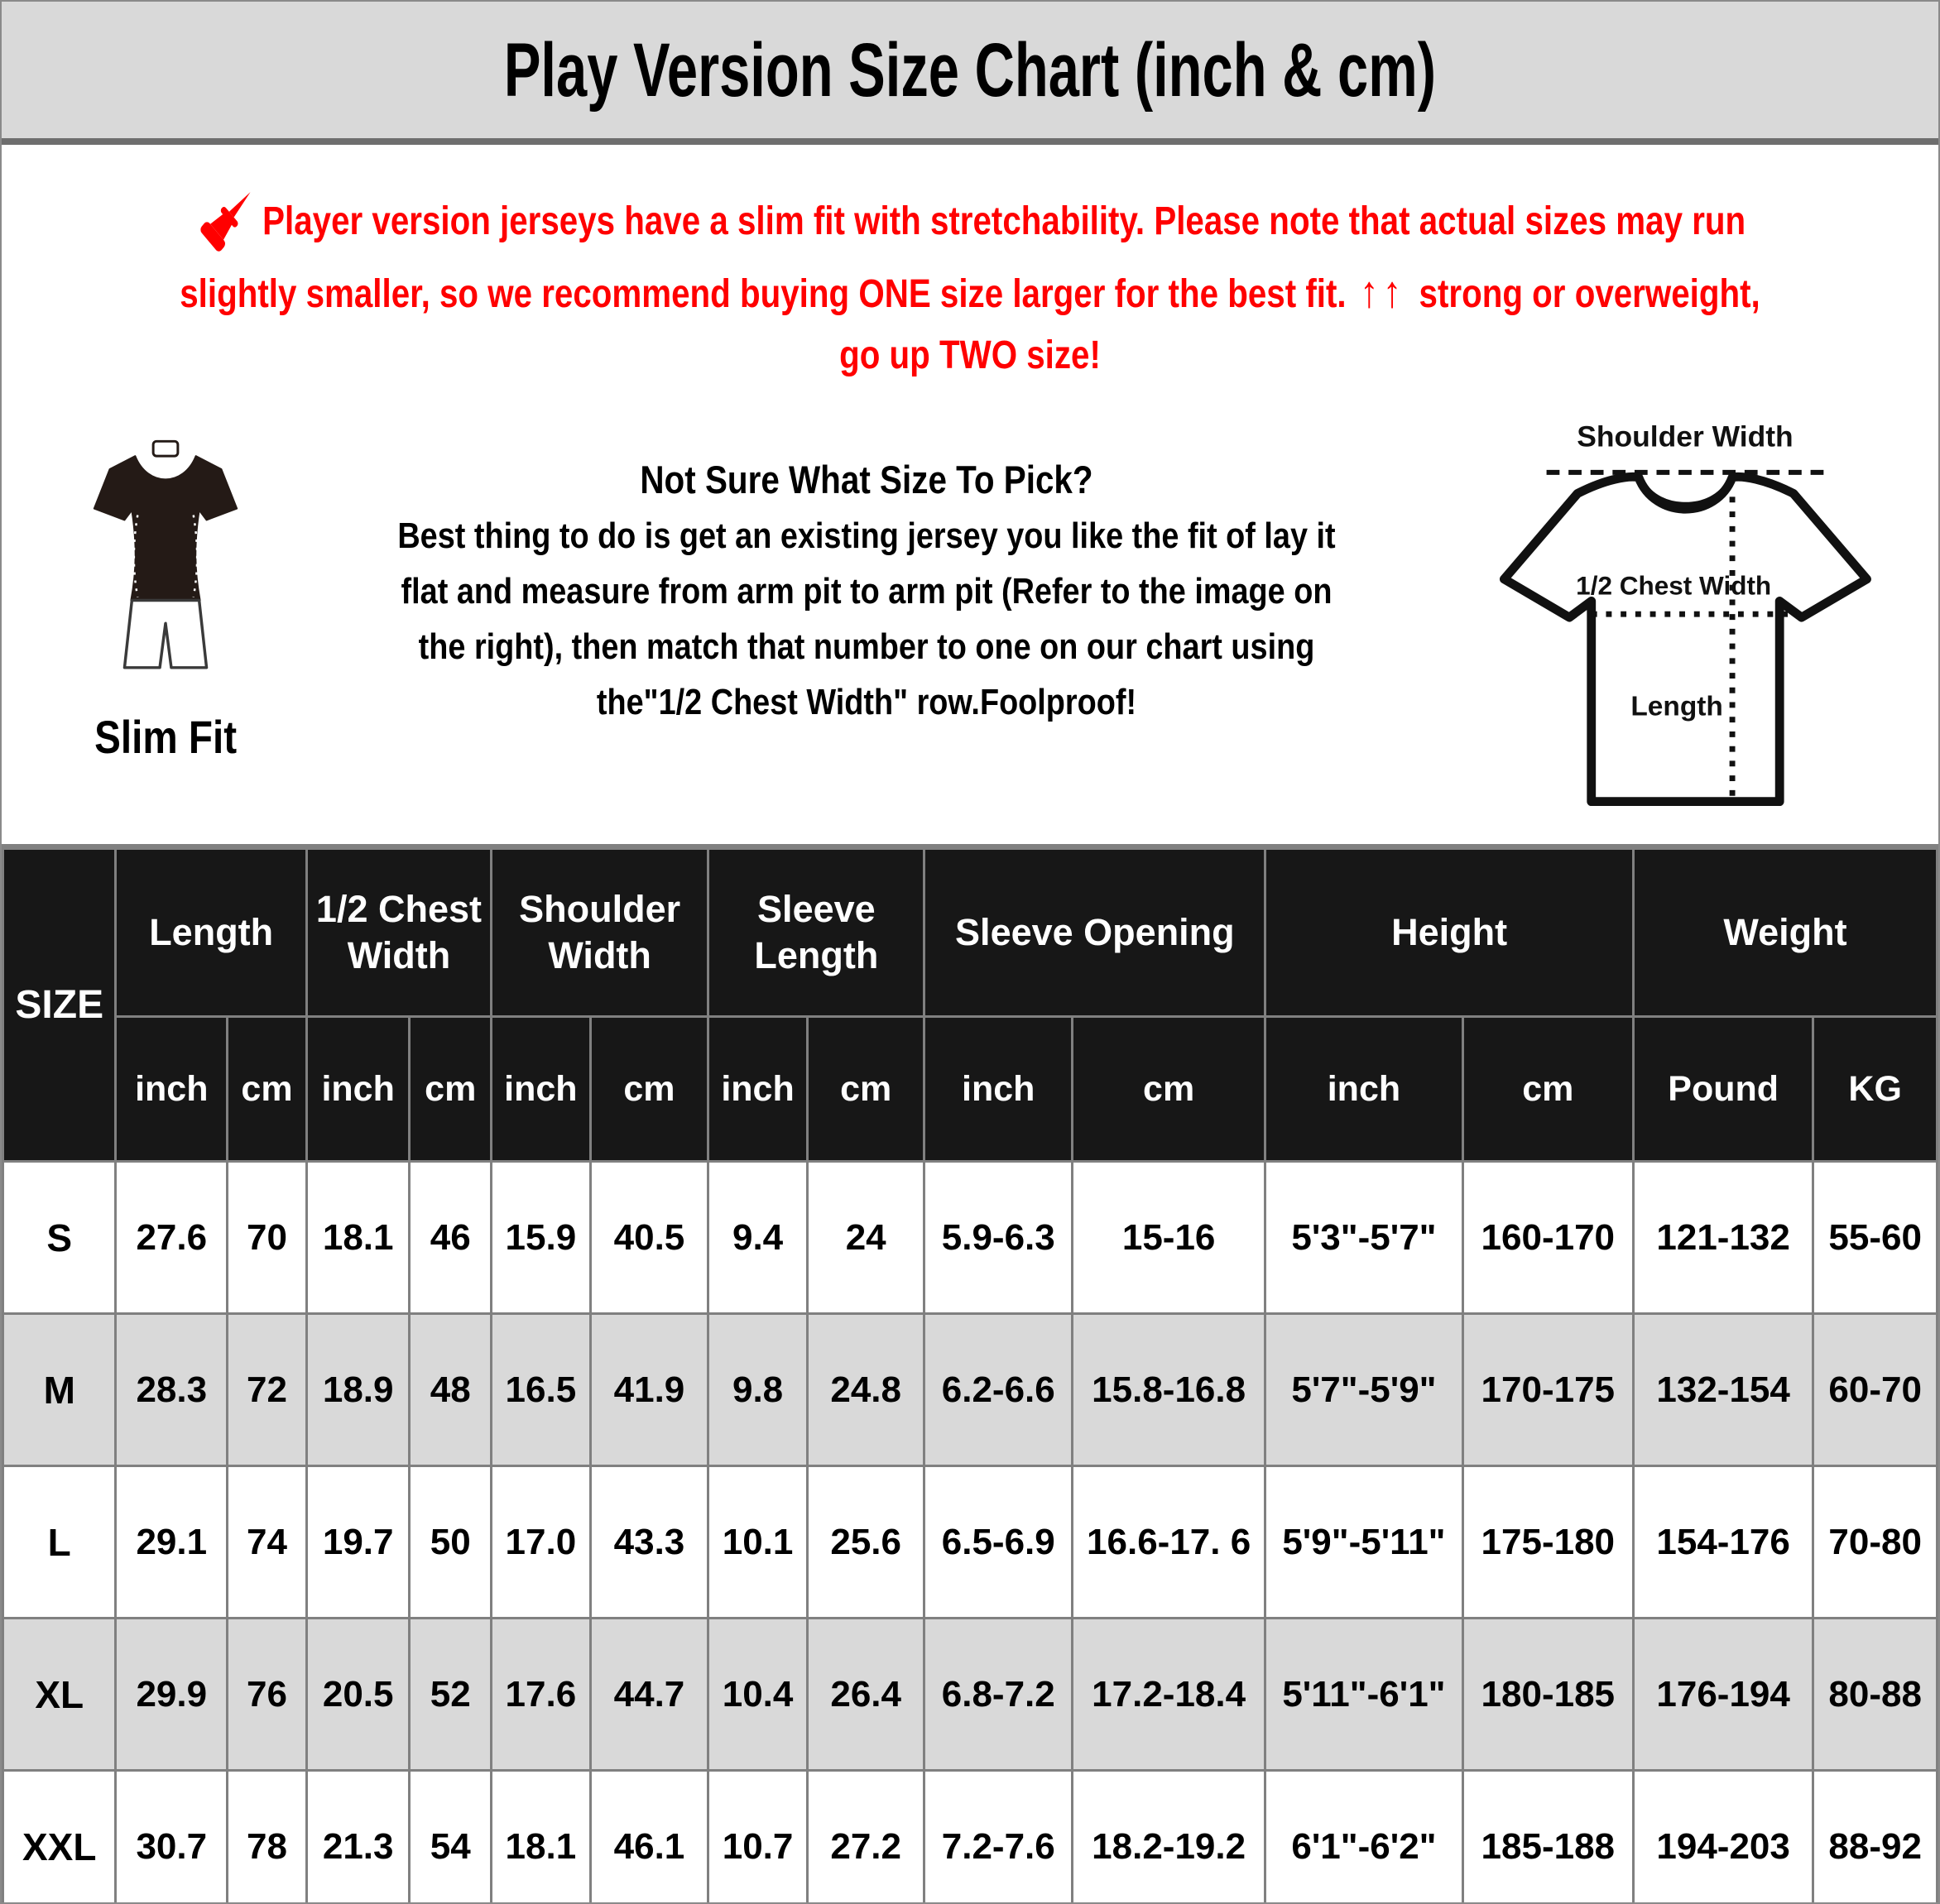 This screenshot has height=1904, width=1940. I want to click on table-cell: 54, so click(450, 1835).